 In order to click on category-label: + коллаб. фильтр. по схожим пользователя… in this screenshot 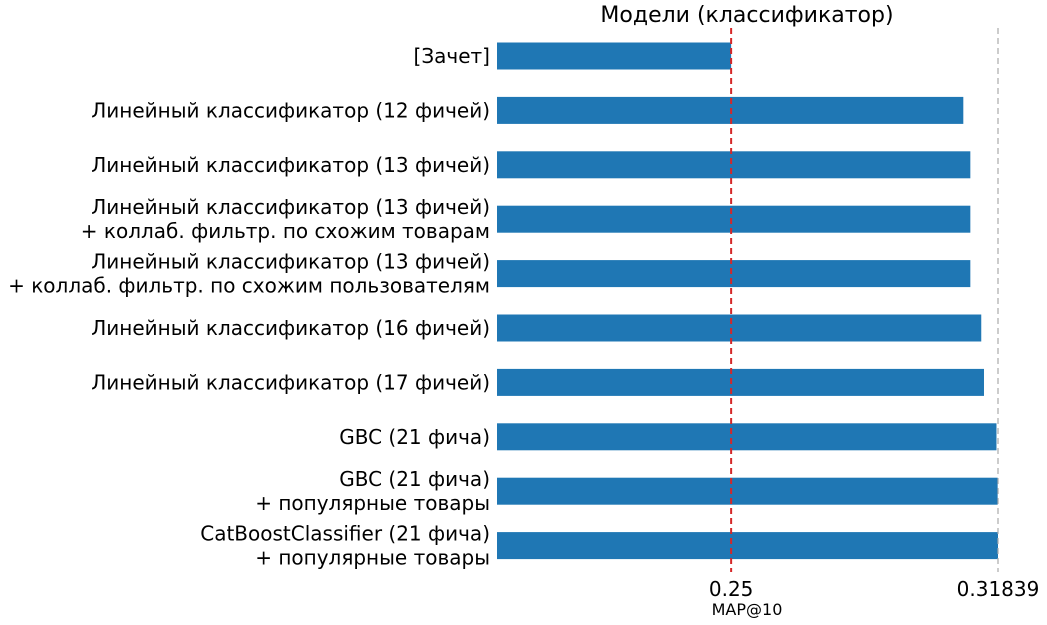, I will do `click(249, 286)`.